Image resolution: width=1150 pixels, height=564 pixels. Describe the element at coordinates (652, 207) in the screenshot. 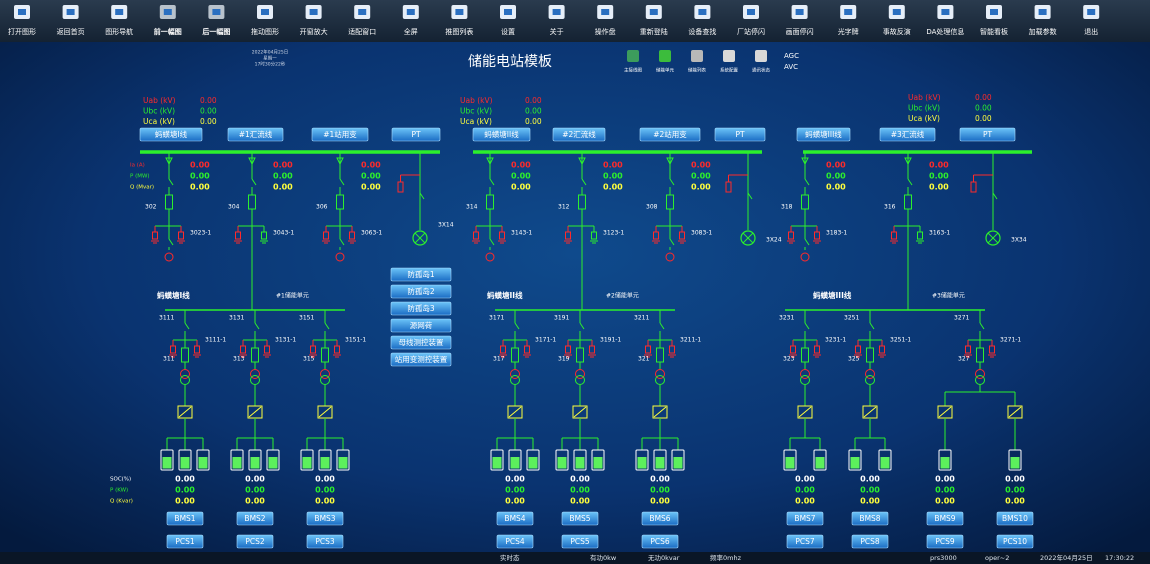

I see `breaker-label: 308` at that location.